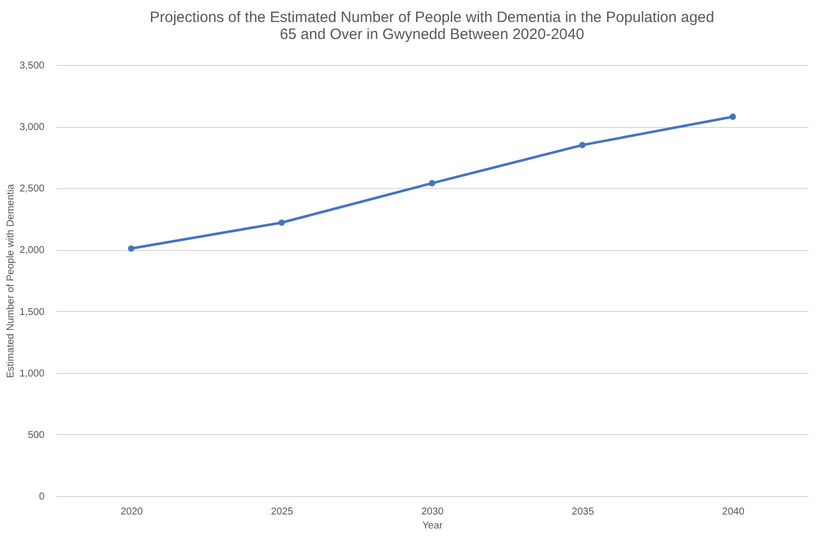 This screenshot has height=546, width=829. What do you see at coordinates (583, 512) in the screenshot?
I see `x-tick-label: 2035` at bounding box center [583, 512].